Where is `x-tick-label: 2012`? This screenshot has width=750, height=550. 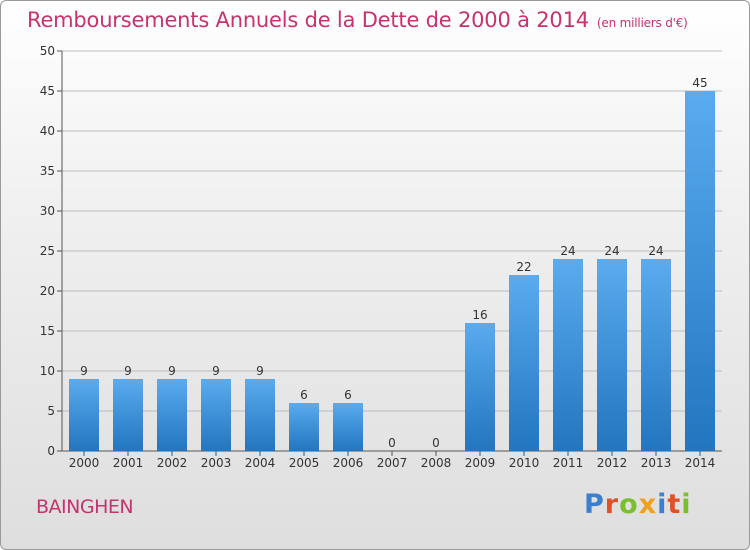
x-tick-label: 2012 is located at coordinates (612, 463).